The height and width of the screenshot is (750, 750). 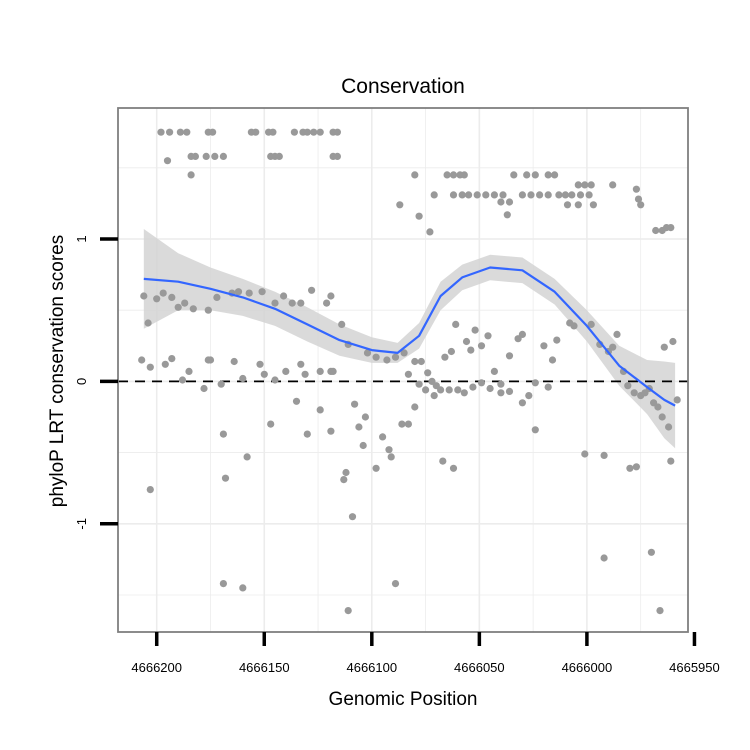 I want to click on x-axis-label: Genomic Position, so click(x=403, y=699).